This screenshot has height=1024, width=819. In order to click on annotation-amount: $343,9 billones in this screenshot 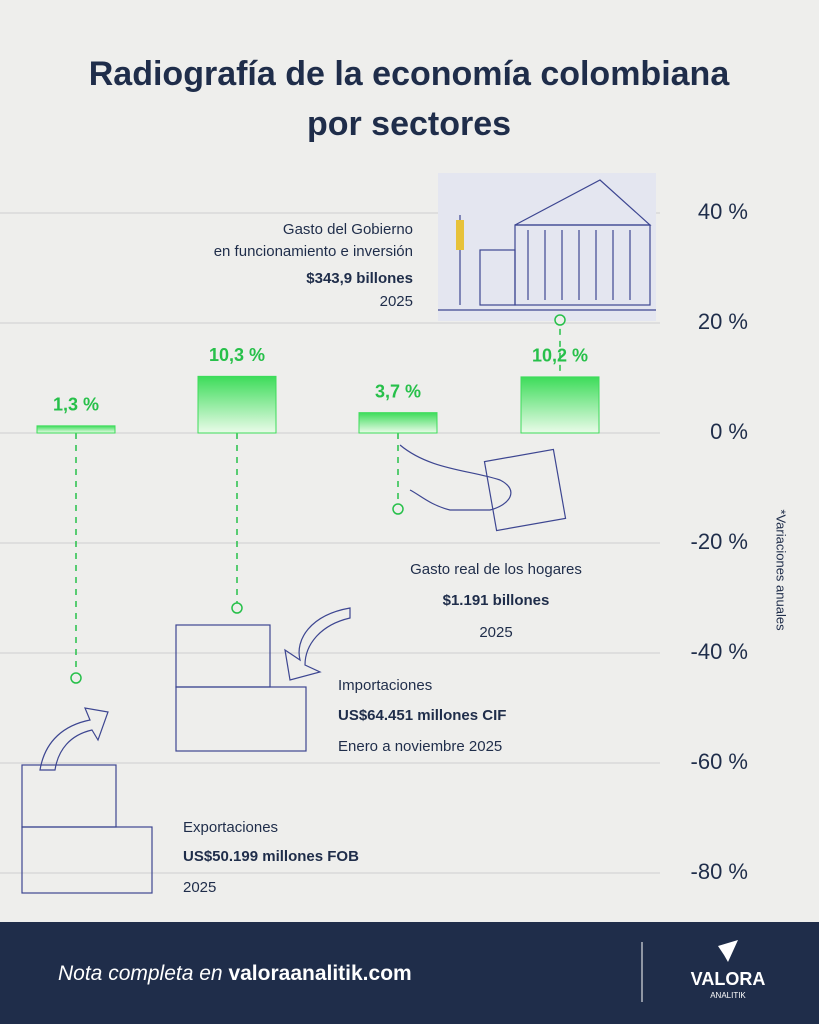, I will do `click(359, 278)`.